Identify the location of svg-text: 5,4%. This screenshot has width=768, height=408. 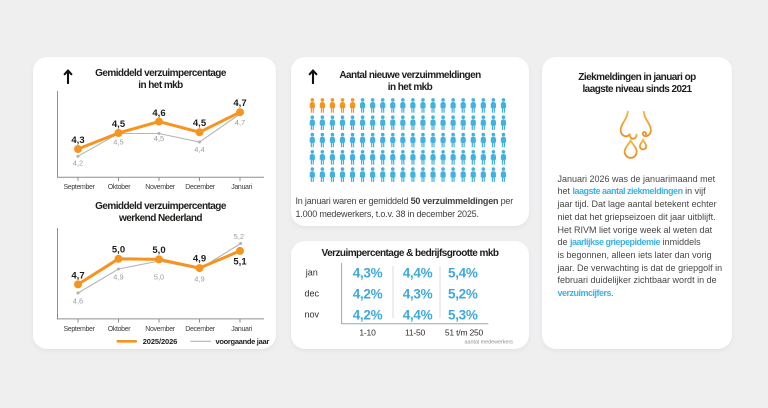
(463, 272).